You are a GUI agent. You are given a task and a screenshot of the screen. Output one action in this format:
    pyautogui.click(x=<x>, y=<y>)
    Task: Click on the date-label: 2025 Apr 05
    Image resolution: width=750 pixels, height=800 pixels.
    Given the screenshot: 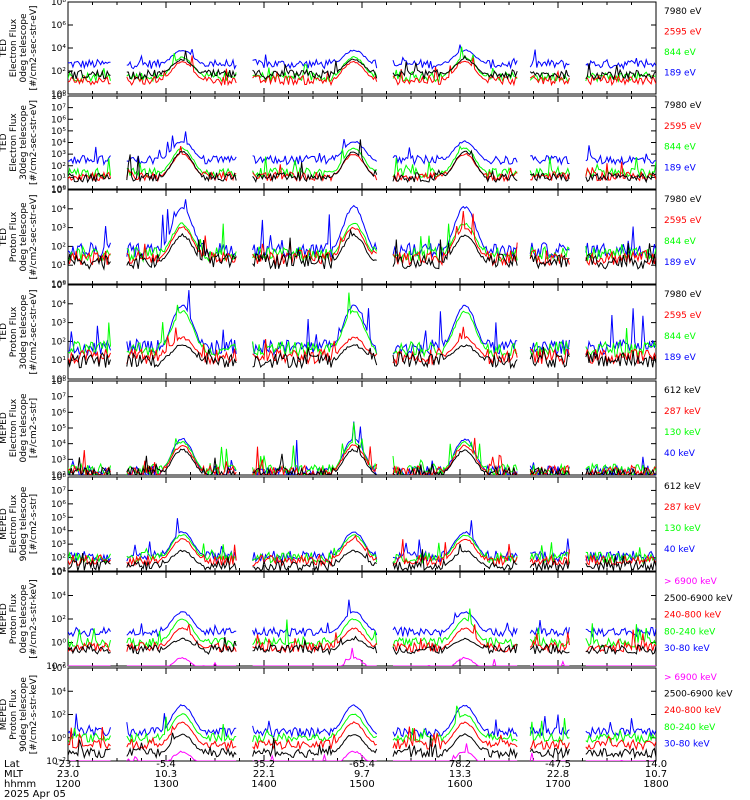 What is the action you would take?
    pyautogui.click(x=35, y=794)
    